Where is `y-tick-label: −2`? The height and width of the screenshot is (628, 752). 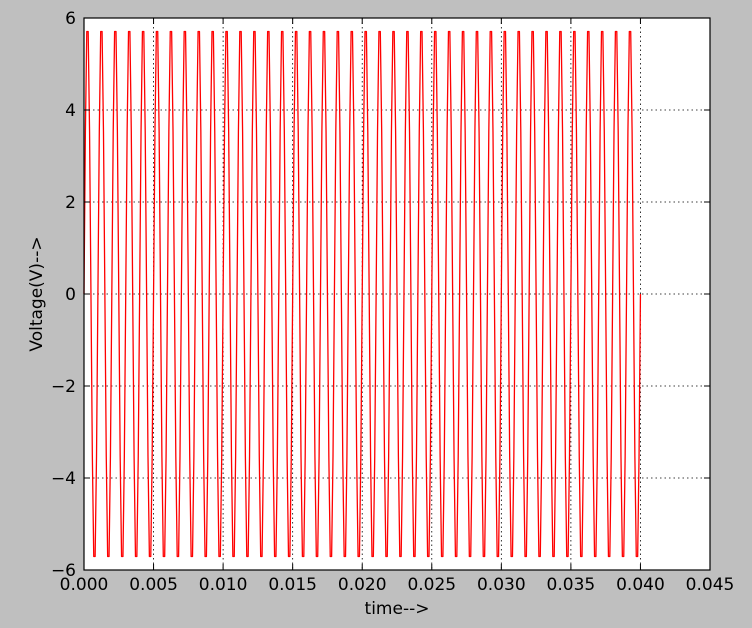
y-tick-label: −2 is located at coordinates (63, 387).